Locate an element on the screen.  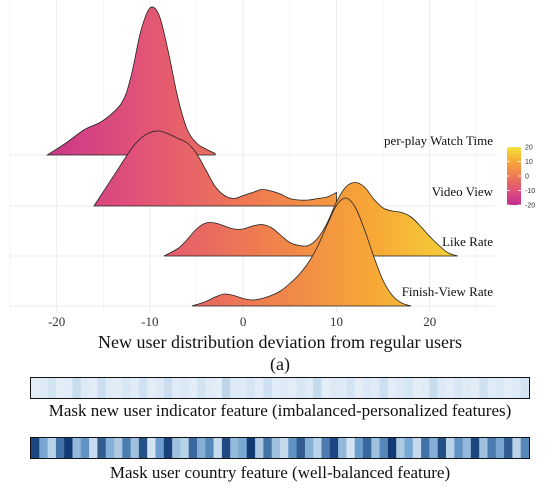
series-label: Finish-View Rate is located at coordinates (448, 291).